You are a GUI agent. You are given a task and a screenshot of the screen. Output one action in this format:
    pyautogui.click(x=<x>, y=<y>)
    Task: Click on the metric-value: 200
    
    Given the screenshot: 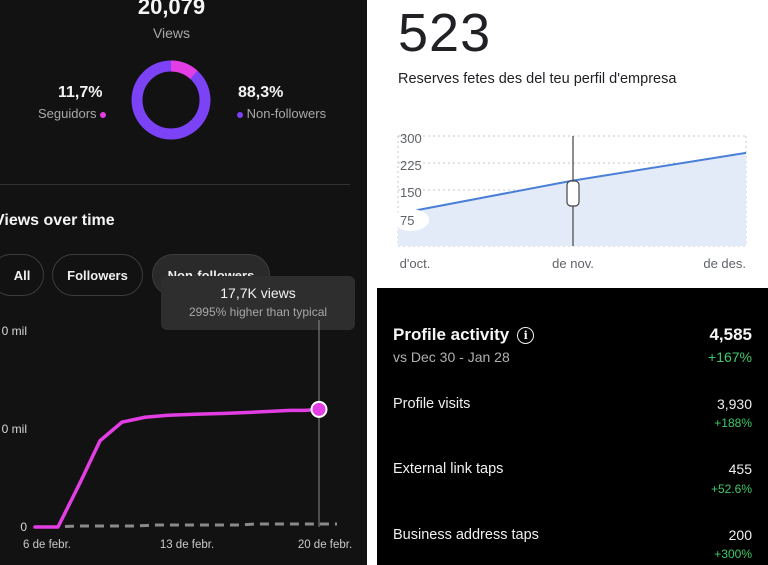 What is the action you would take?
    pyautogui.click(x=740, y=535)
    